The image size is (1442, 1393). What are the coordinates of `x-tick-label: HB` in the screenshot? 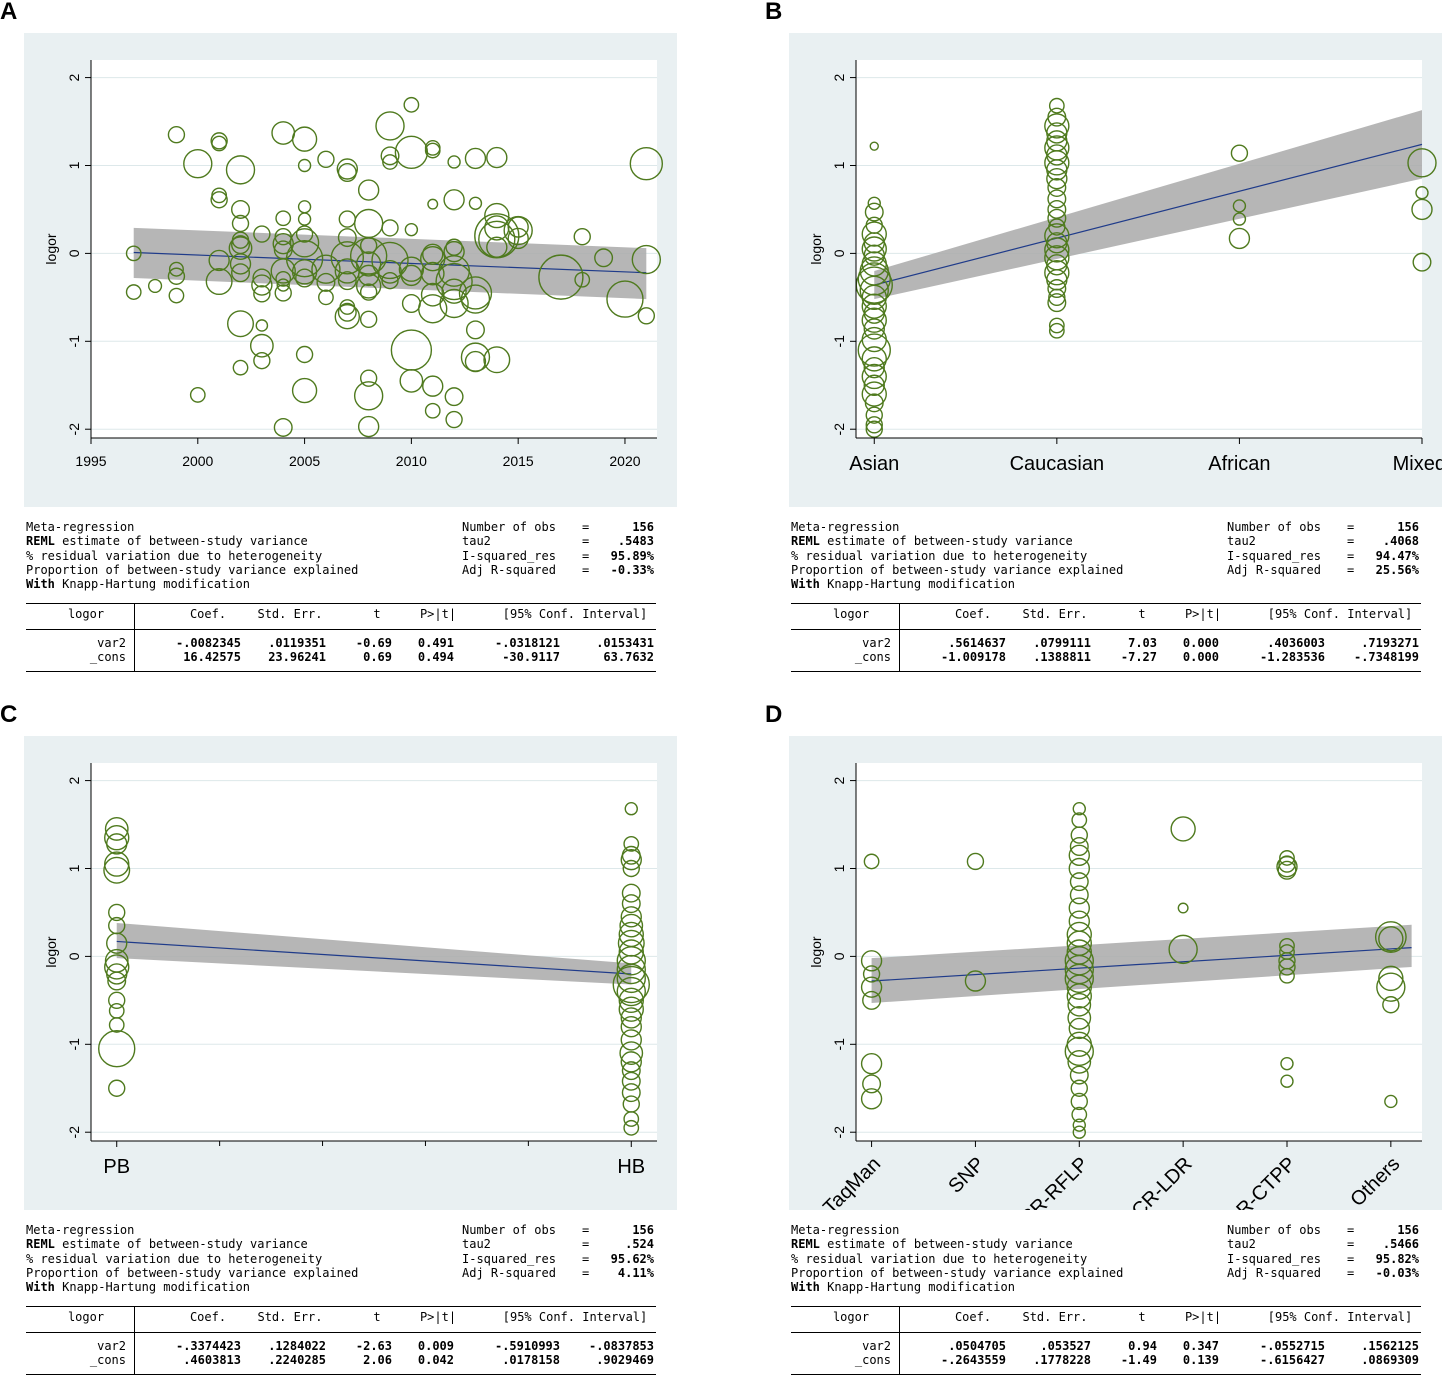 It's located at (631, 1167).